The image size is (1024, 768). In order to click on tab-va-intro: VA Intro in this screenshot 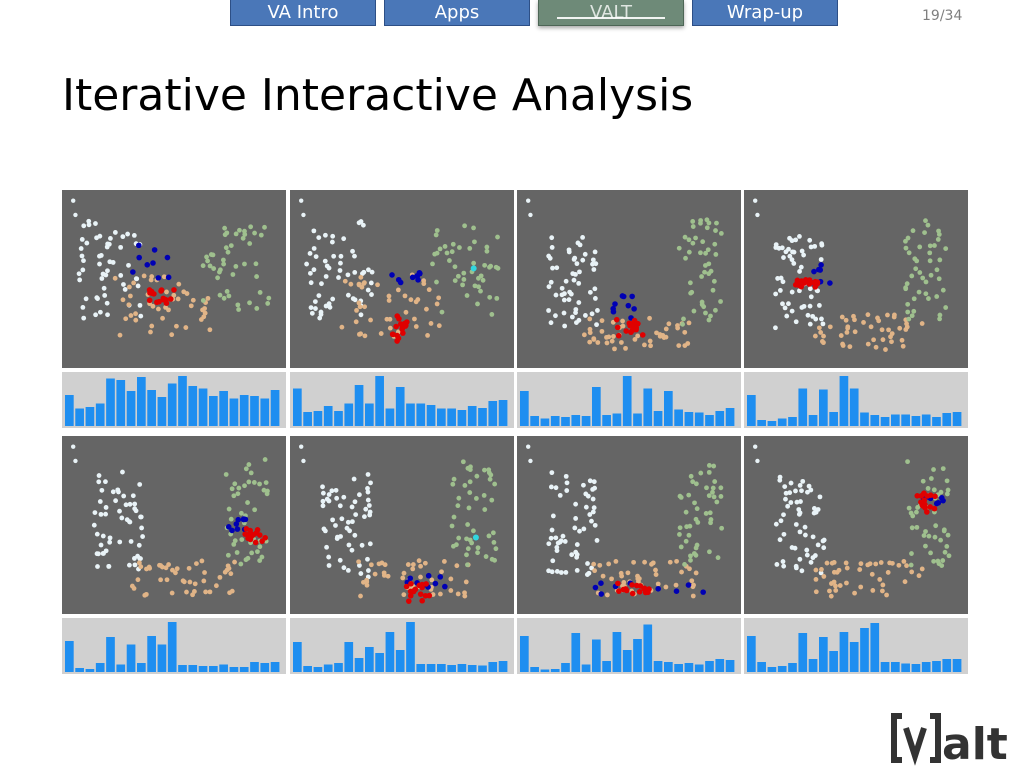, I will do `click(303, 13)`.